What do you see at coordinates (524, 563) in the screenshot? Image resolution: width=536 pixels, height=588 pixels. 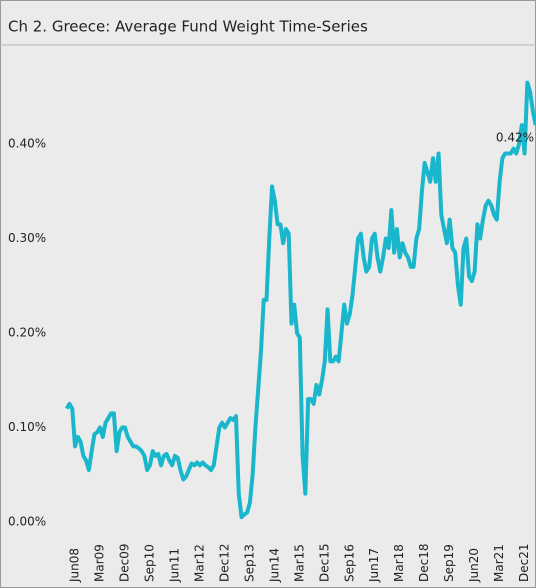 I see `x-tick-label: Dec21` at bounding box center [524, 563].